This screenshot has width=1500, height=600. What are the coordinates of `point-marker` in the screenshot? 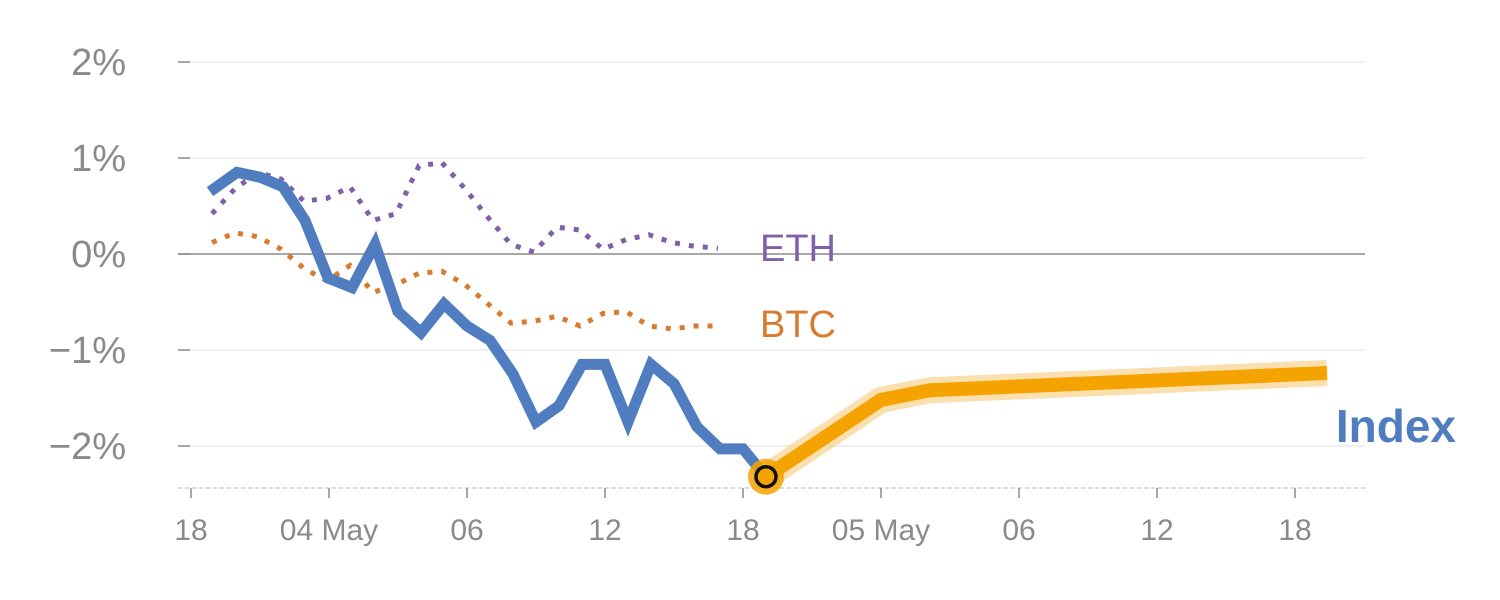 It's located at (766, 476).